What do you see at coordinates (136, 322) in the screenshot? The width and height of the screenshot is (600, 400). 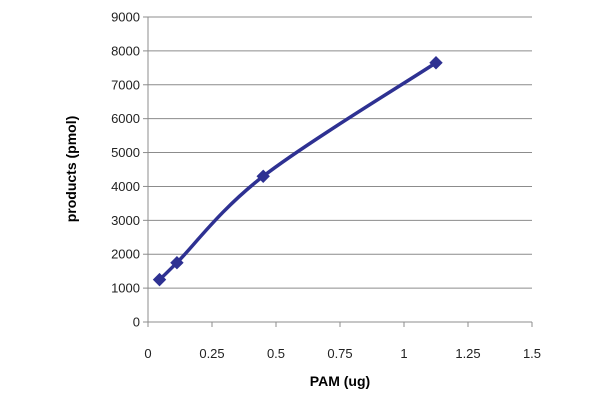 I see `y-tick-label: 0` at bounding box center [136, 322].